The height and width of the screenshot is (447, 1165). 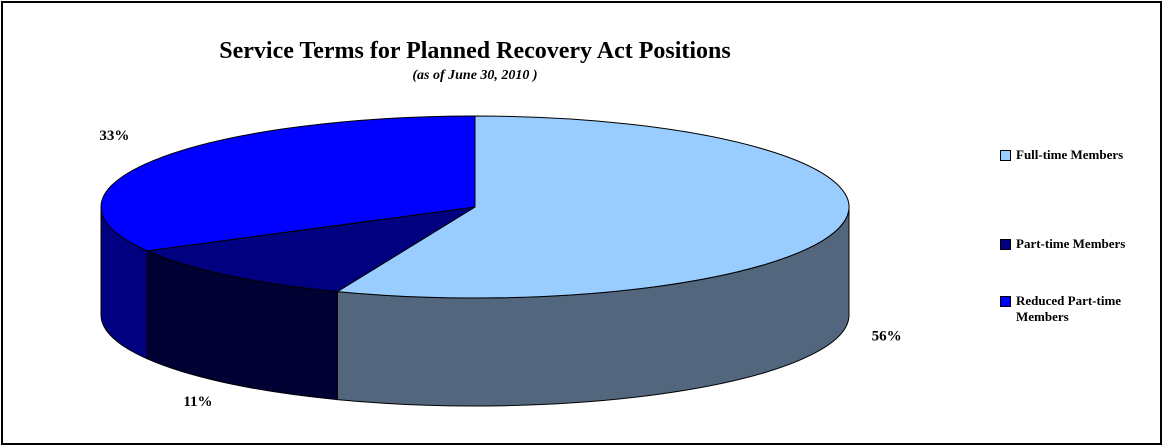 What do you see at coordinates (1005, 301) in the screenshot?
I see `legend-swatch-reduced-part-time` at bounding box center [1005, 301].